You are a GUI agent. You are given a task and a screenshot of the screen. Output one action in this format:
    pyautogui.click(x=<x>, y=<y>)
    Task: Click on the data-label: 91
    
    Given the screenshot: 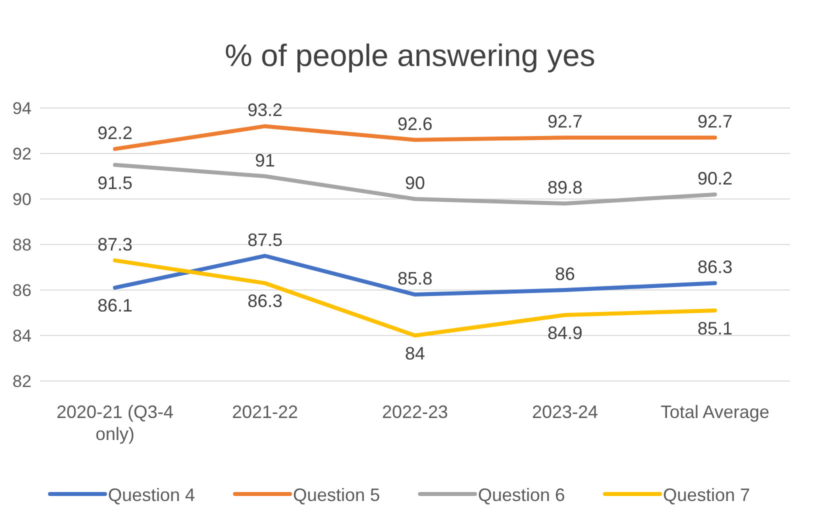 What is the action you would take?
    pyautogui.click(x=265, y=160)
    